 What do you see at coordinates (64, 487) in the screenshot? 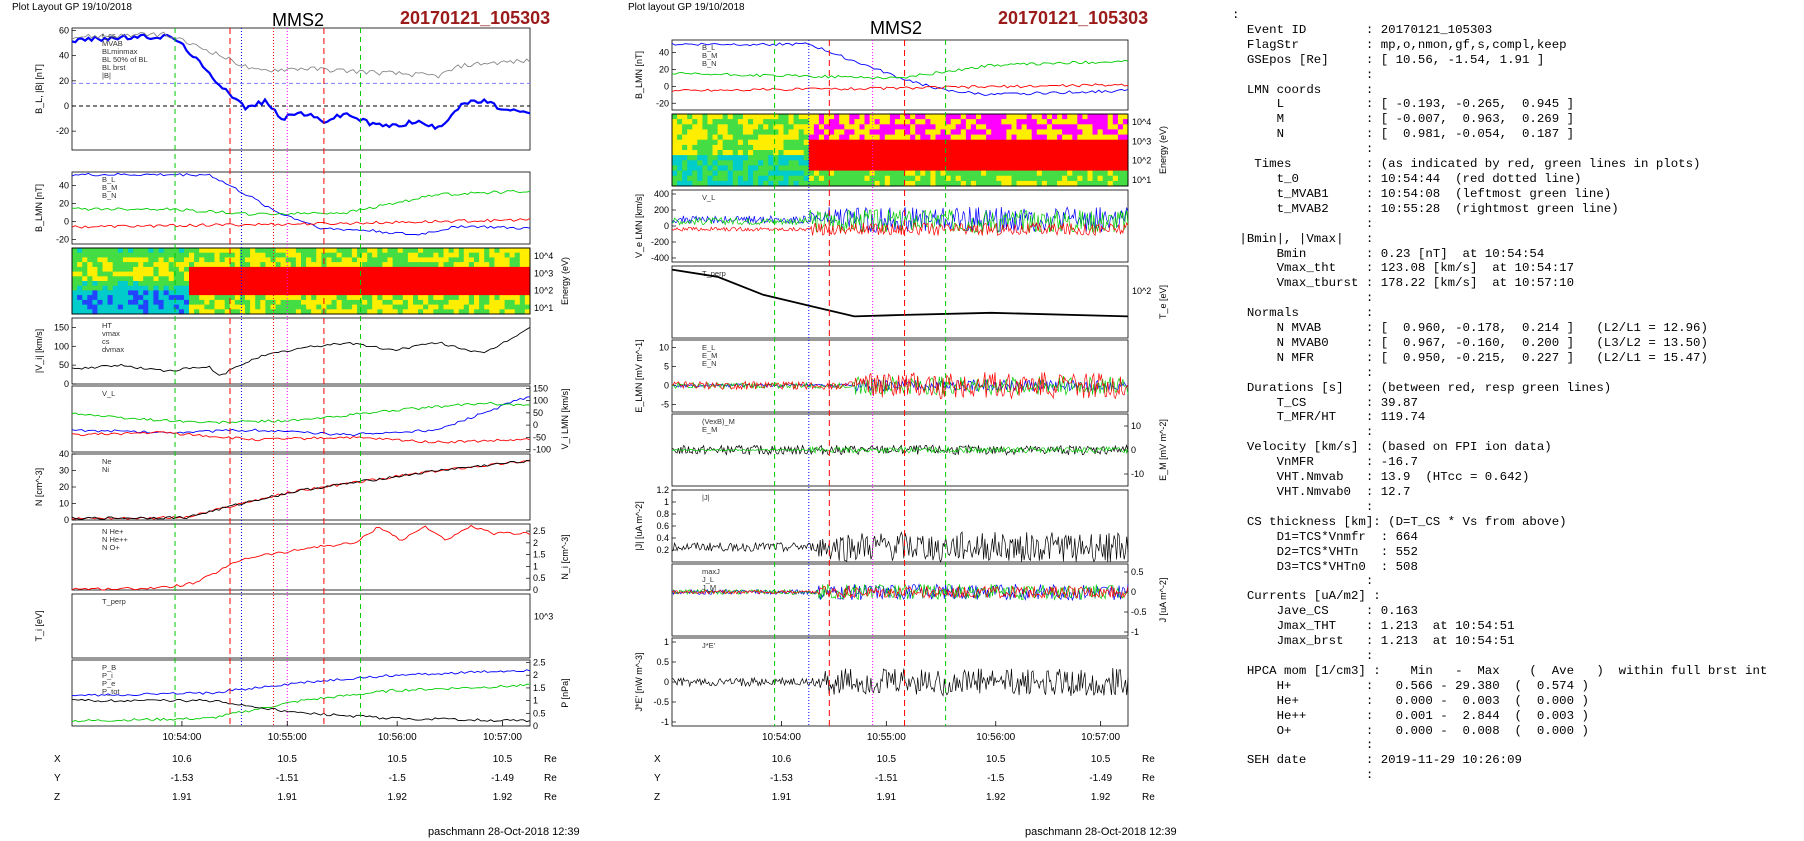
I see `y-tick-label: 20` at bounding box center [64, 487].